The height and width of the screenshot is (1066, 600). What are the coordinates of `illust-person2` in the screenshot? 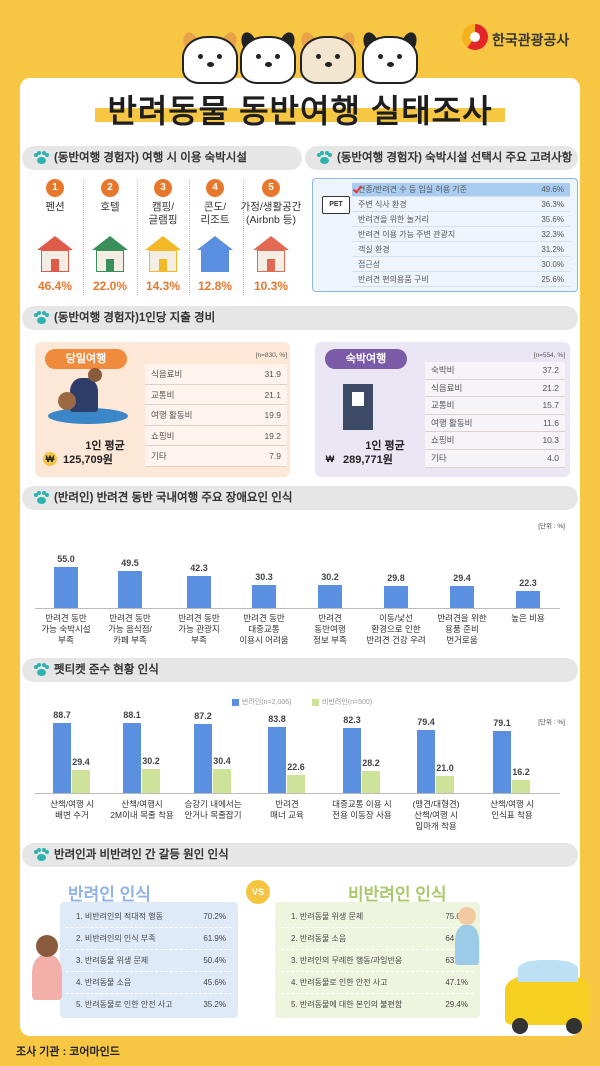 It's located at (467, 945).